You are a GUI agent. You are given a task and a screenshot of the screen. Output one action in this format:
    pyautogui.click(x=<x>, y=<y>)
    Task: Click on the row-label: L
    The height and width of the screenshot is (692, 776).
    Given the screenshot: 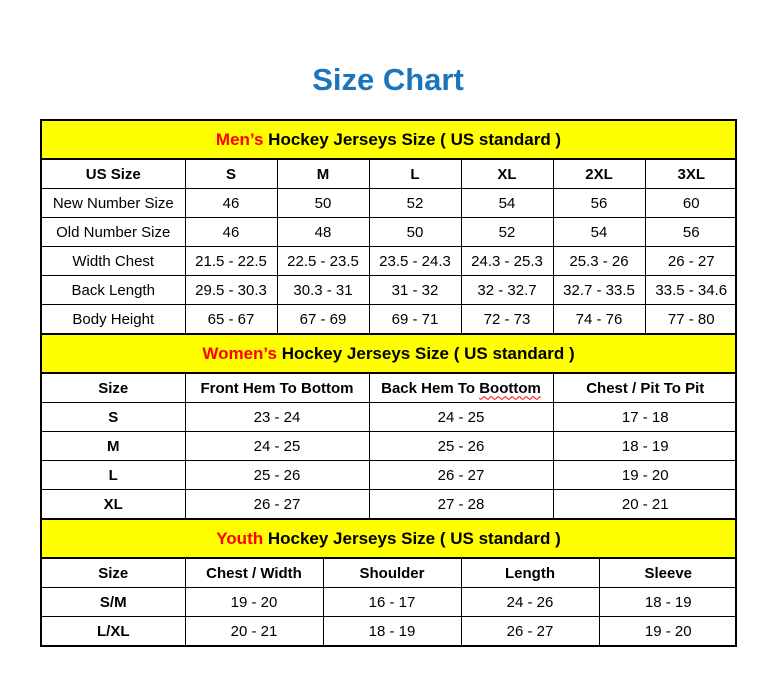 What is the action you would take?
    pyautogui.click(x=114, y=475)
    